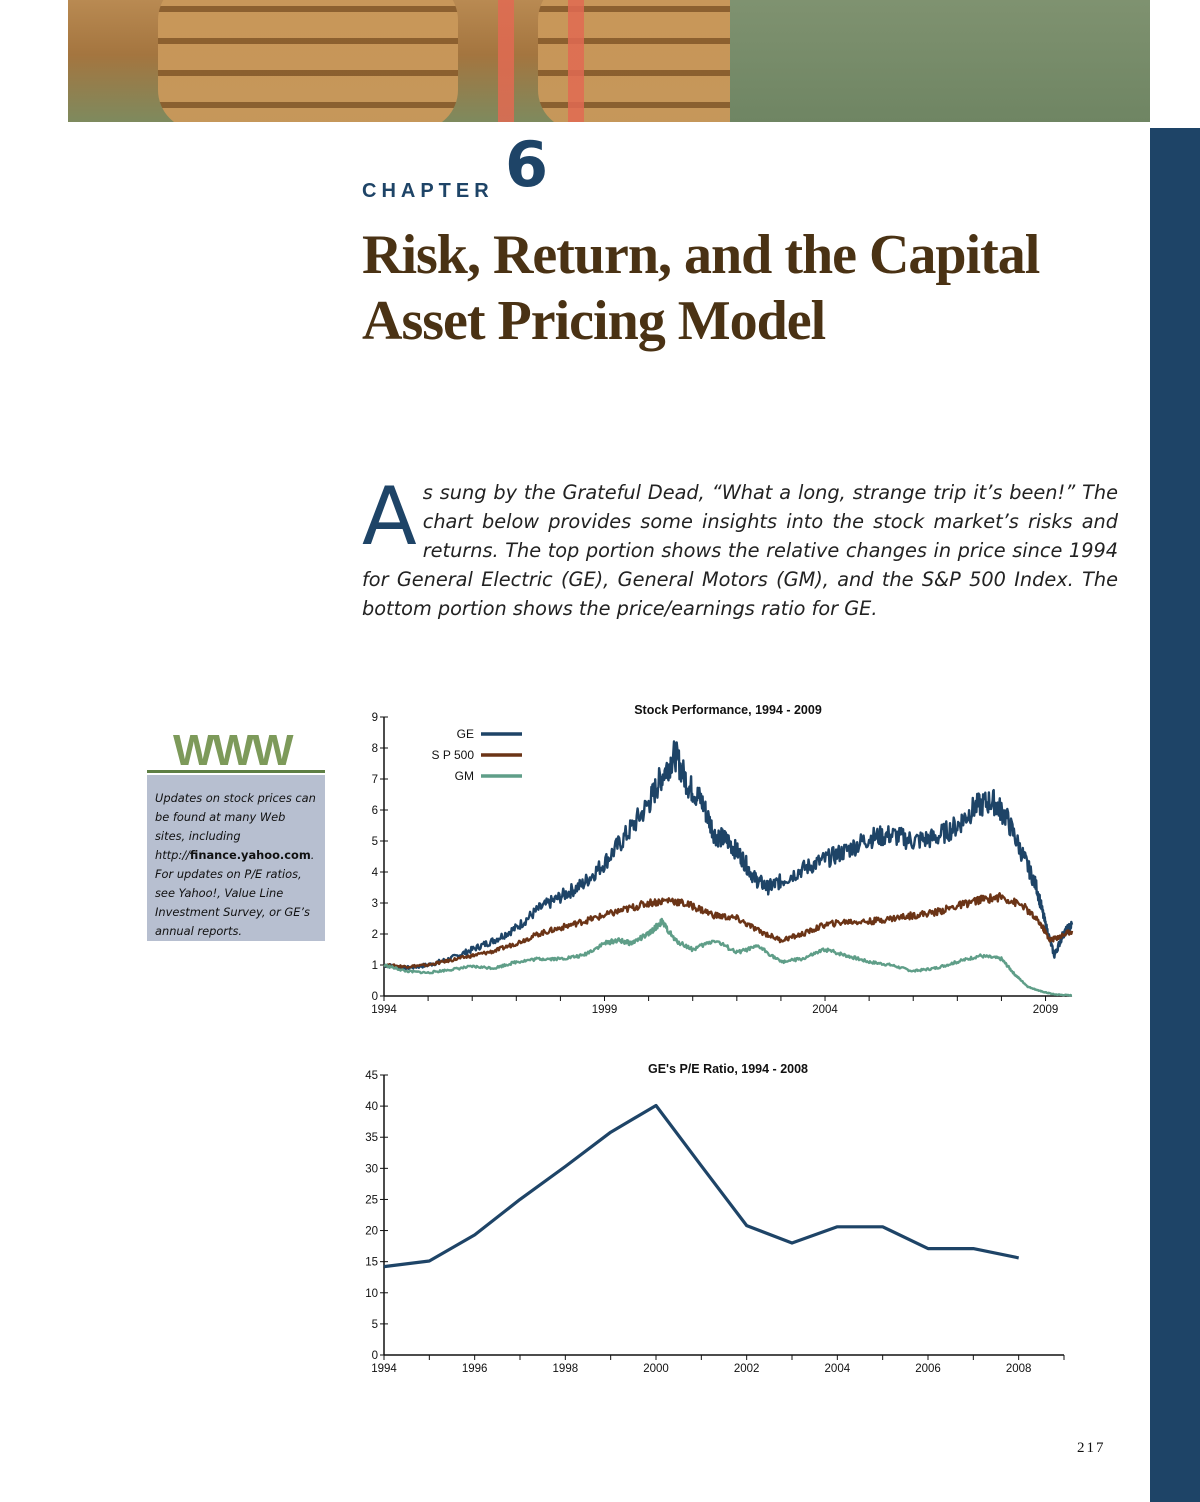 Image resolution: width=1200 pixels, height=1502 pixels. I want to click on www-note-link: finance.yahoo.com, so click(250, 855).